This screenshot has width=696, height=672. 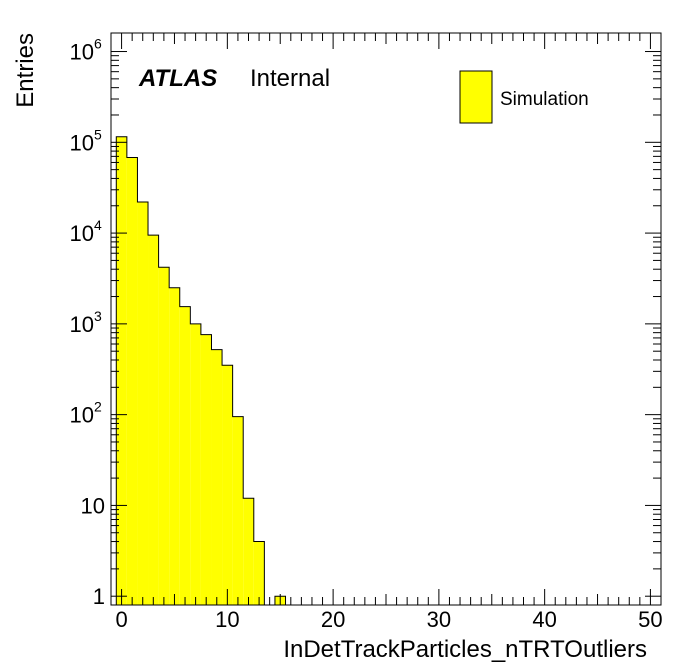 What do you see at coordinates (177, 78) in the screenshot?
I see `atlas-label: ATLAS` at bounding box center [177, 78].